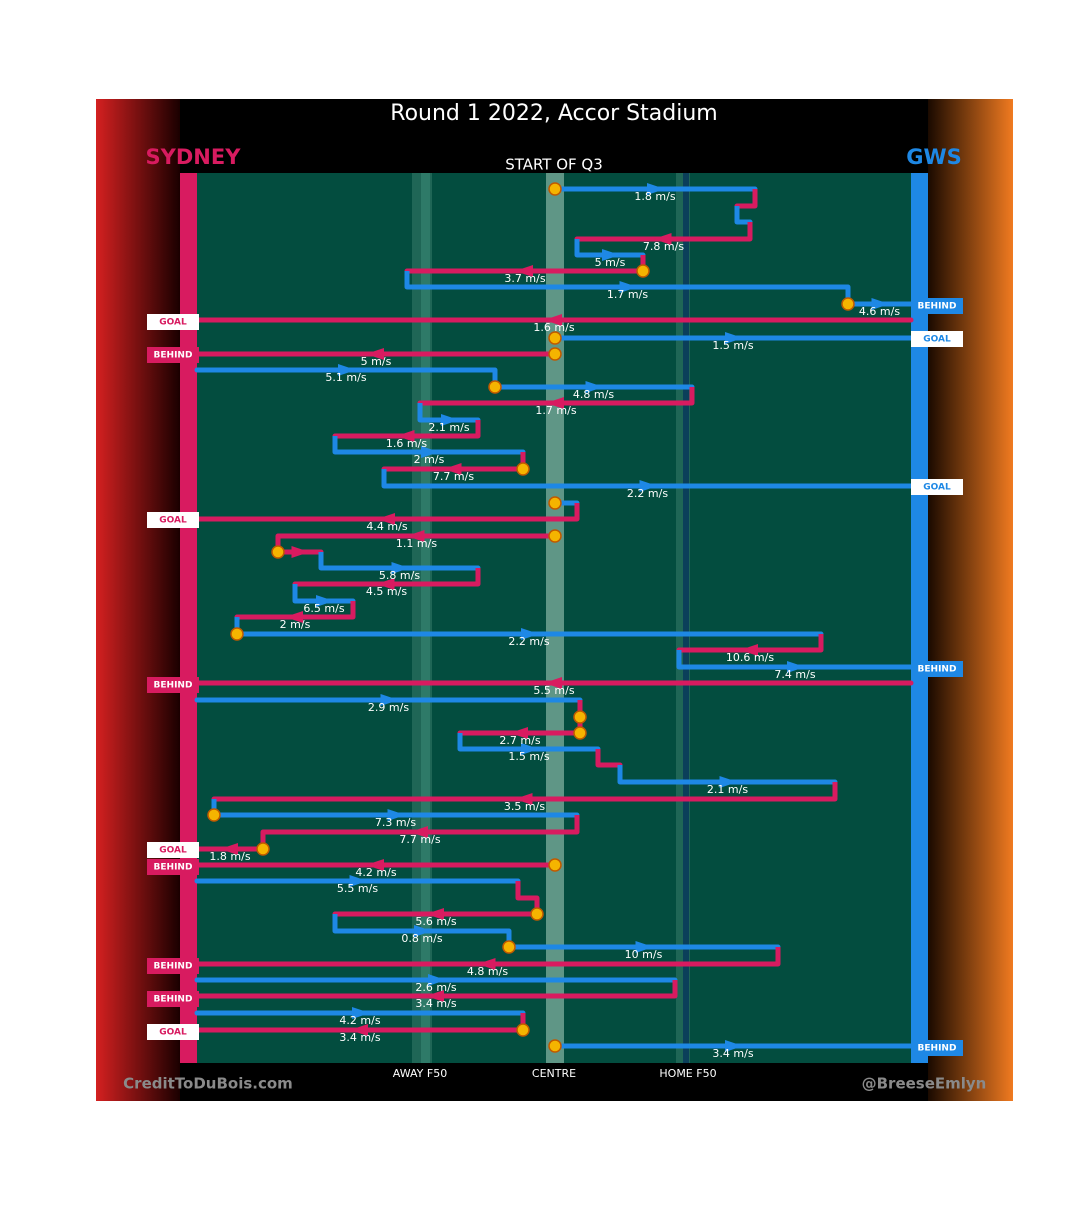 This screenshot has height=1215, width=1080. Describe the element at coordinates (359, 1020) in the screenshot. I see `speed-label: 4.2 m/s` at that location.